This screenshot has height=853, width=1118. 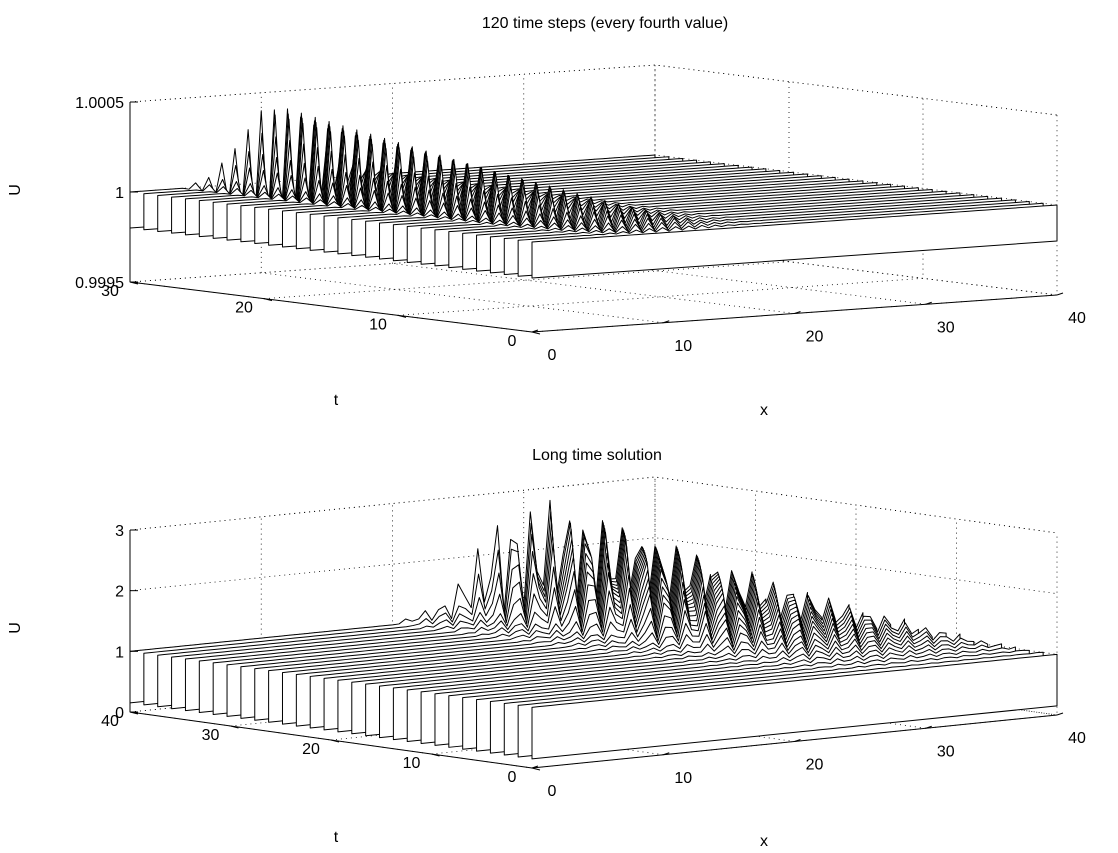 I want to click on bottom-u-axis-label: U, so click(x=15, y=628).